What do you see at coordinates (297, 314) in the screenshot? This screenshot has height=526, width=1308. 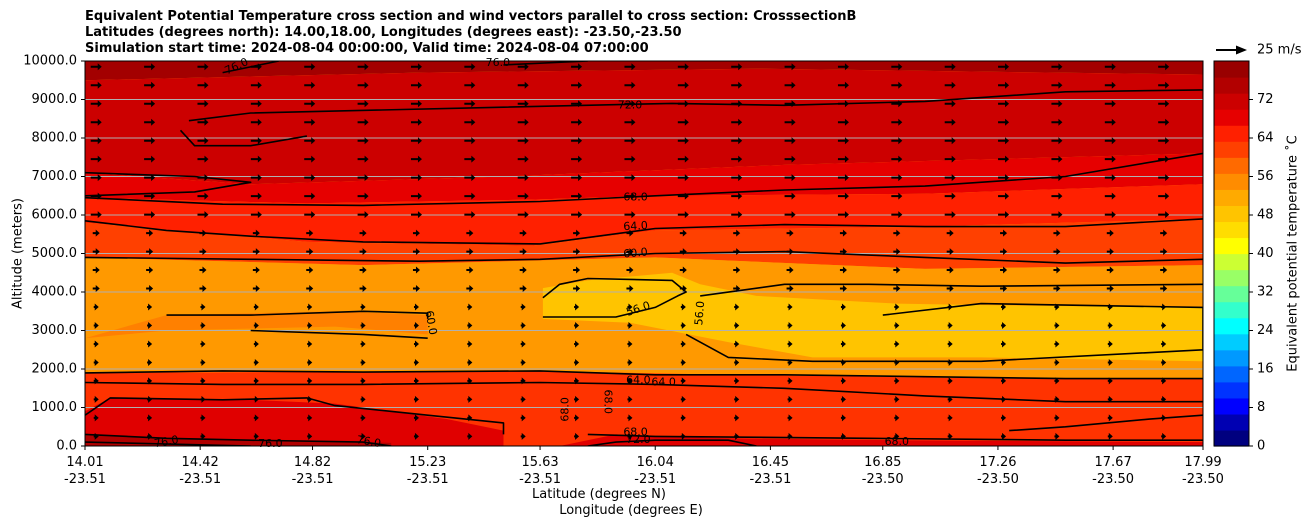 I see `contour-60.0-11` at bounding box center [297, 314].